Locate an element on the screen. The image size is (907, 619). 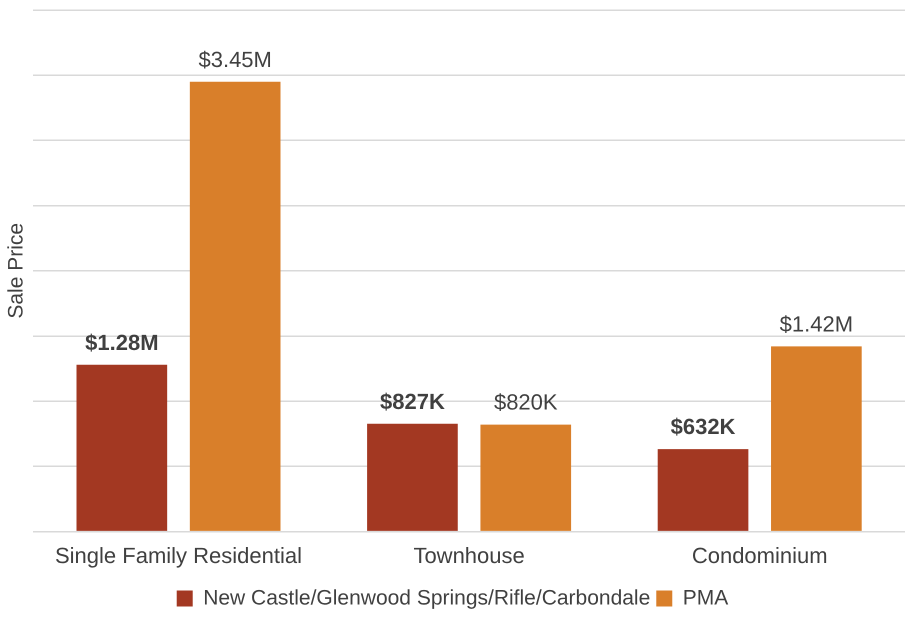
data-label: $820K is located at coordinates (526, 402).